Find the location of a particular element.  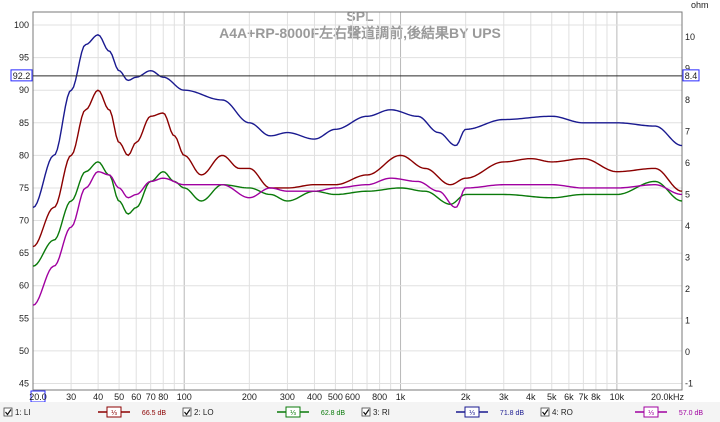

chart-title: SPL is located at coordinates (360, 16).